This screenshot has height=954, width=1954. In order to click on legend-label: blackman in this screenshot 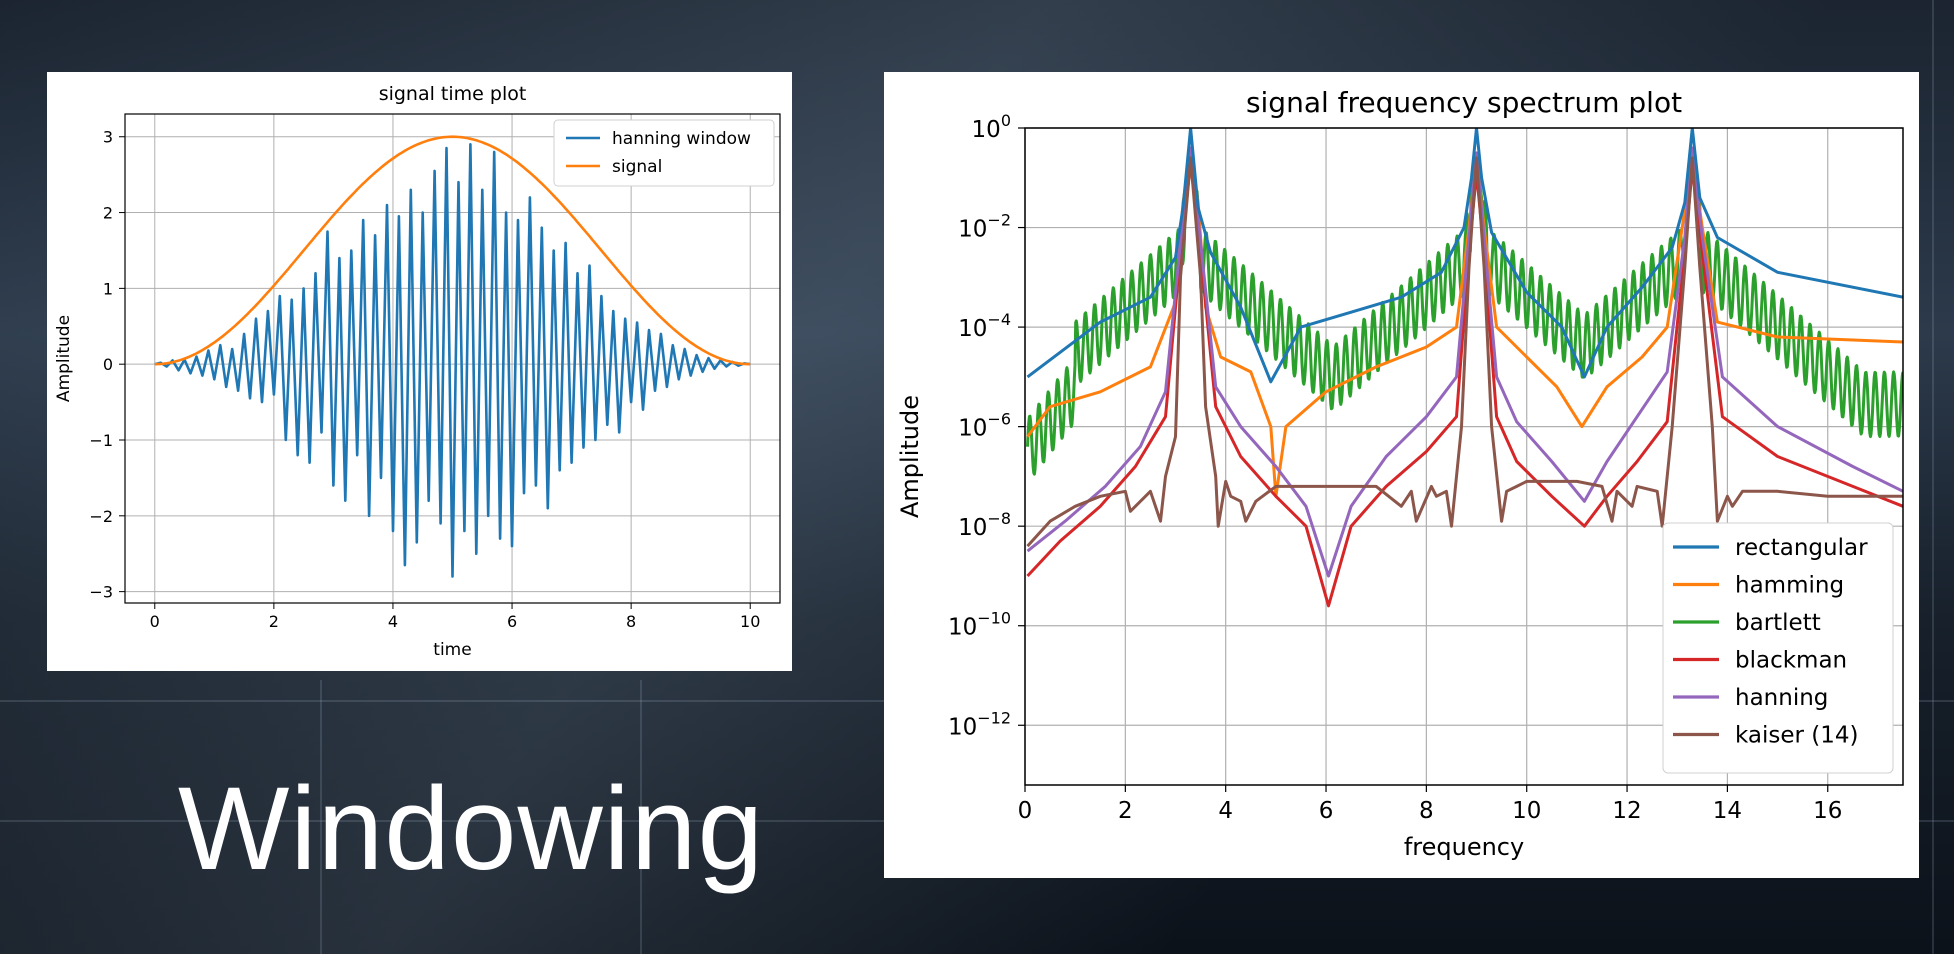, I will do `click(1791, 661)`.